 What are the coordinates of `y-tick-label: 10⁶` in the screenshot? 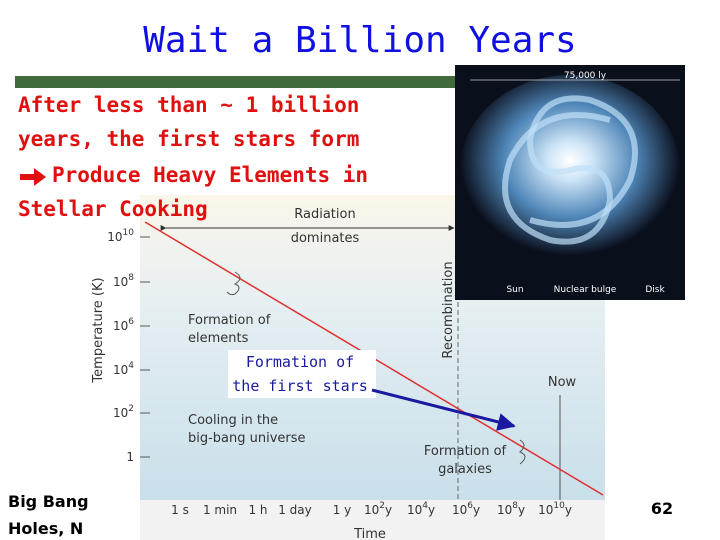 It's located at (123, 325).